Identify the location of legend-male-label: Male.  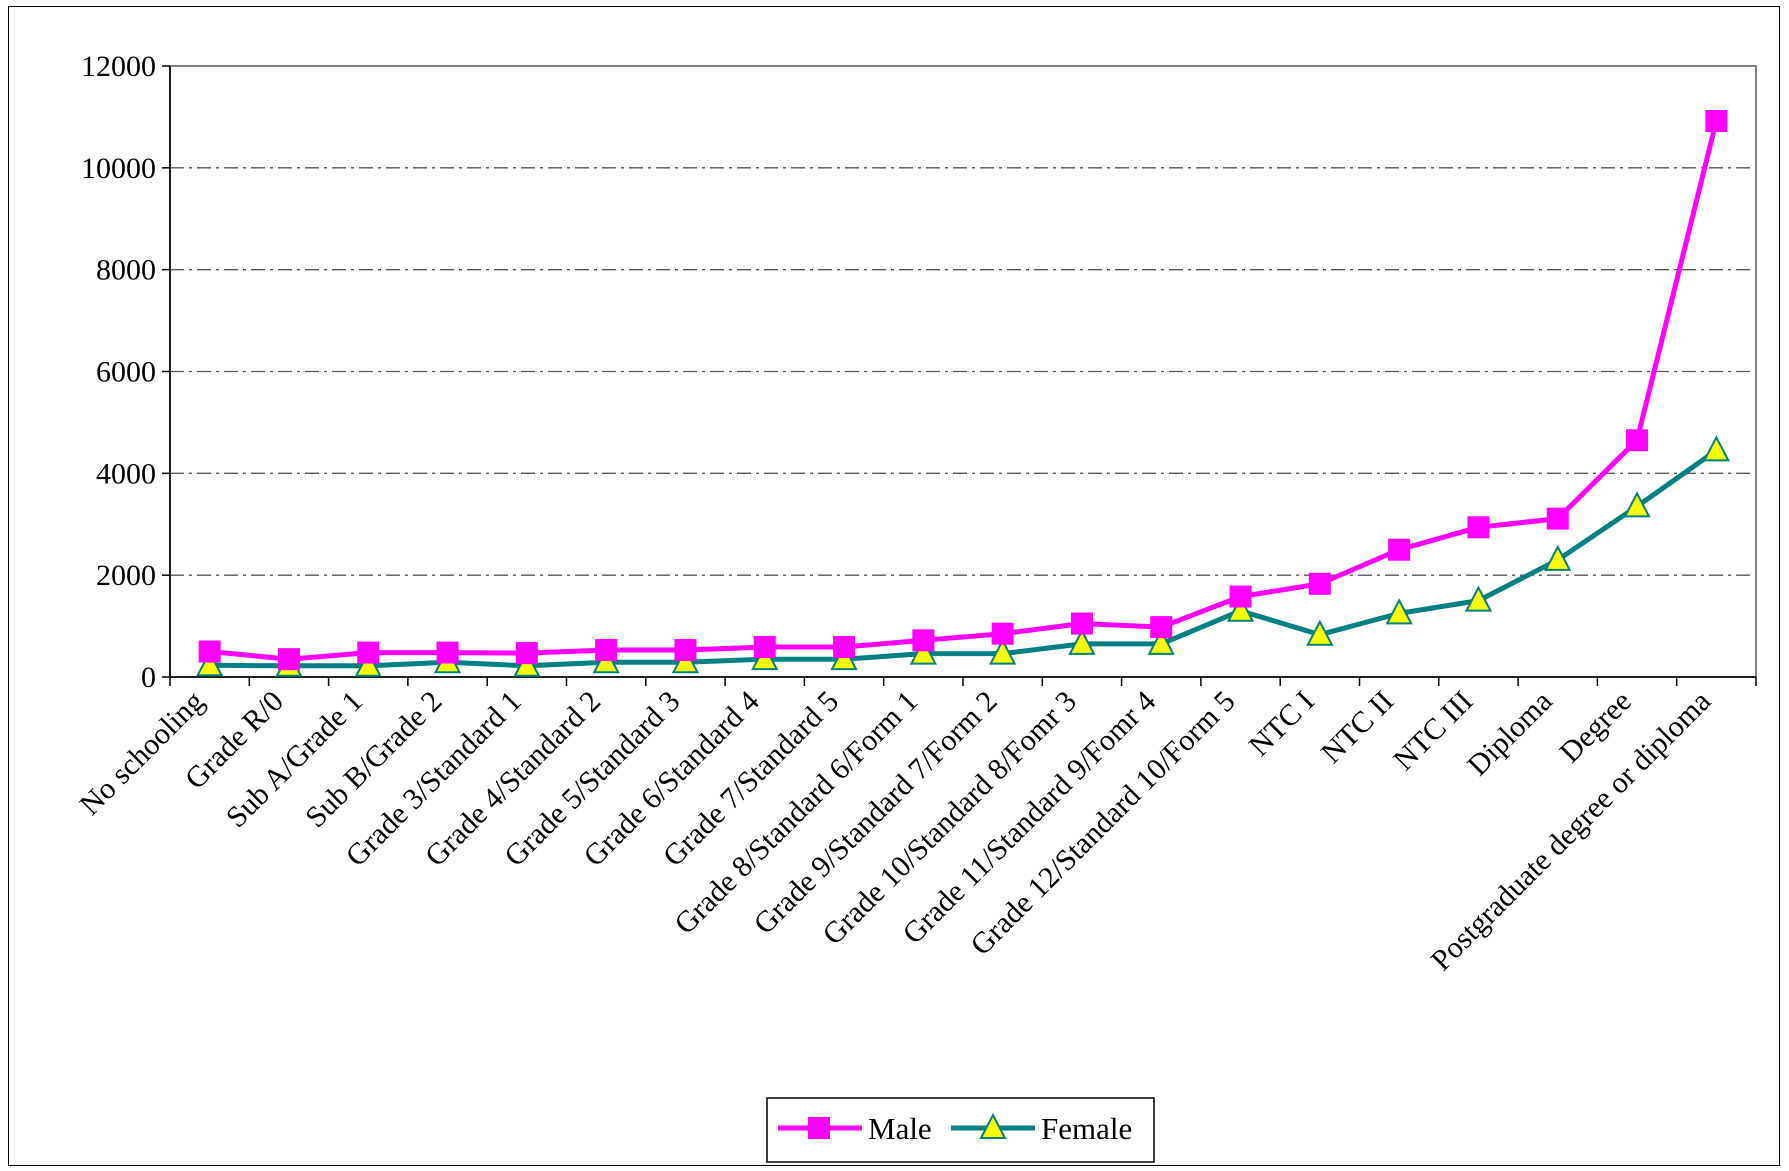
(900, 1128).